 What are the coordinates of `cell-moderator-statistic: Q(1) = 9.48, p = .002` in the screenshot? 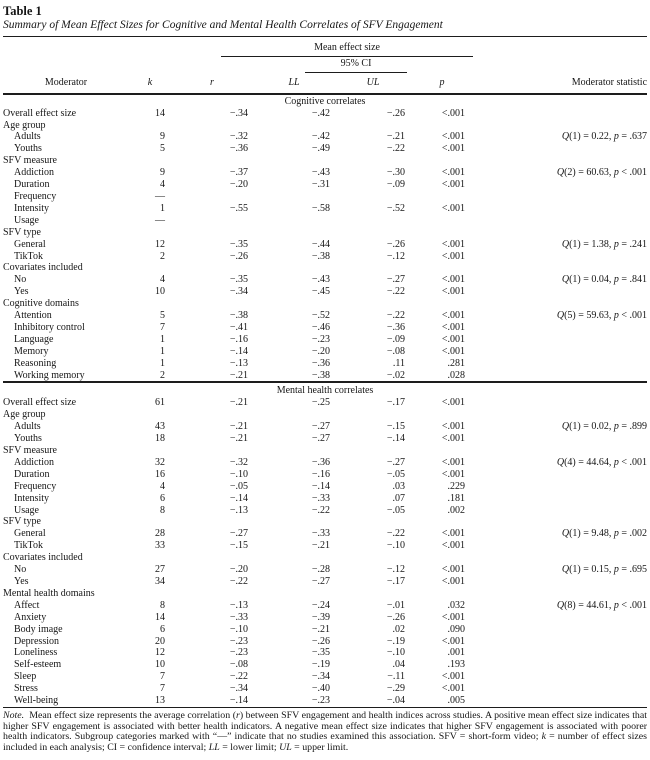 It's located at (604, 534).